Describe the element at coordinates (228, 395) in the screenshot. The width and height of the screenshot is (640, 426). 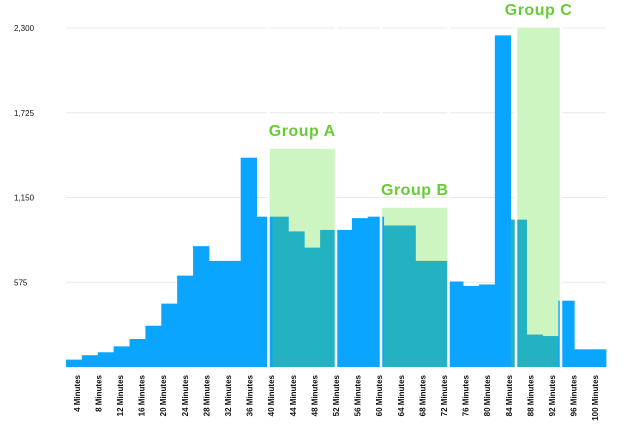
I see `x-tick-label: 32 Minutes` at that location.